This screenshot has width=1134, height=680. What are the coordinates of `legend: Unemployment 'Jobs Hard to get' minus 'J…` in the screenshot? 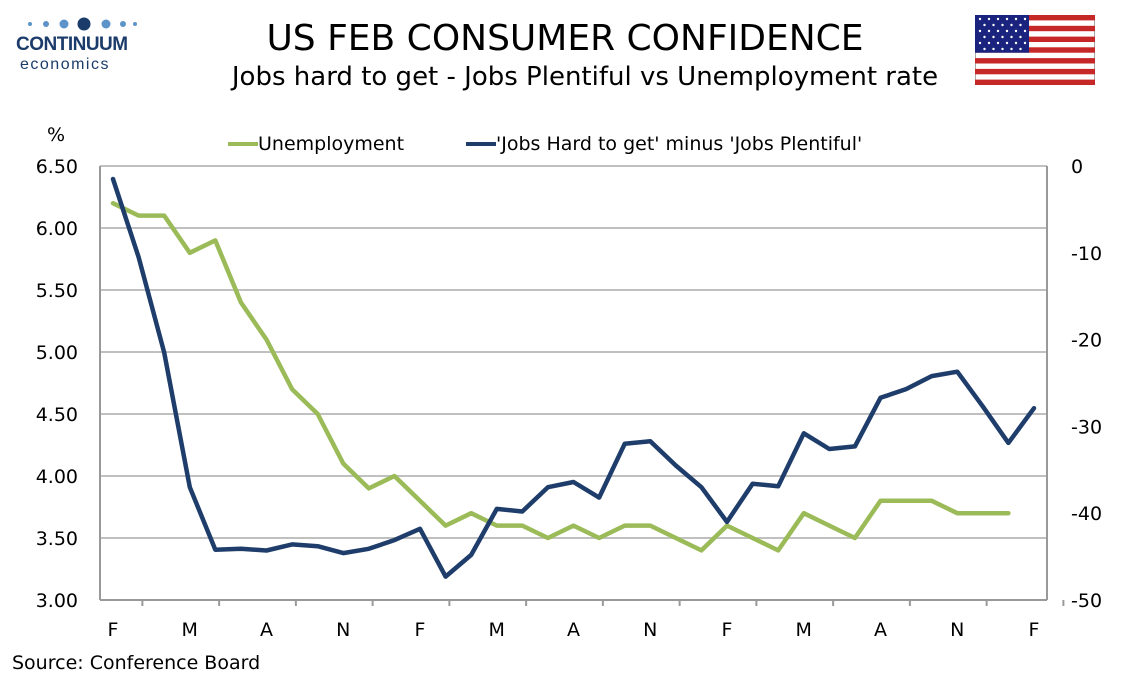 It's located at (545, 144).